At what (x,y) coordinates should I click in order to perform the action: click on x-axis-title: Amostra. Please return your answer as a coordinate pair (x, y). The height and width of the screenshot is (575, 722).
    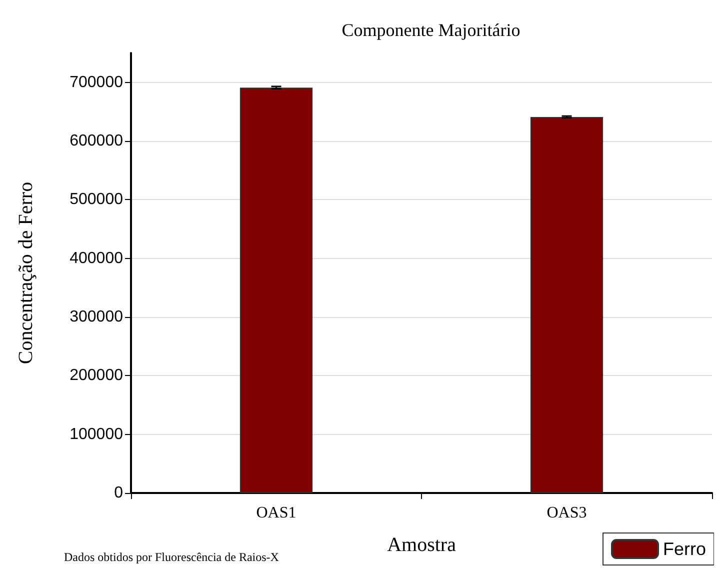
    Looking at the image, I should click on (421, 545).